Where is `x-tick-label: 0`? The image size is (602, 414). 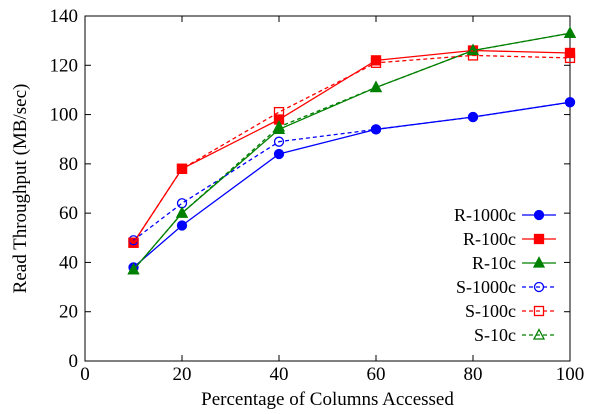
x-tick-label: 0 is located at coordinates (85, 374).